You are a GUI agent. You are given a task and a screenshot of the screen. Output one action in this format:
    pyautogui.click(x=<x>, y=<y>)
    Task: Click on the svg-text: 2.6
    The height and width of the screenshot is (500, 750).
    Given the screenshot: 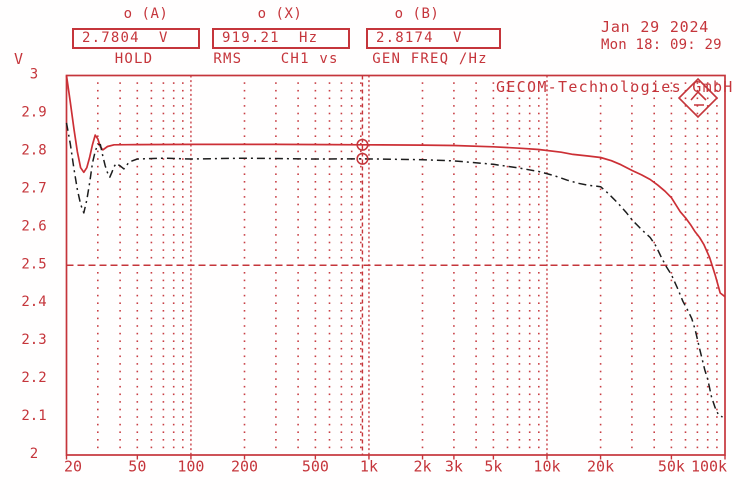 What is the action you would take?
    pyautogui.click(x=33, y=226)
    